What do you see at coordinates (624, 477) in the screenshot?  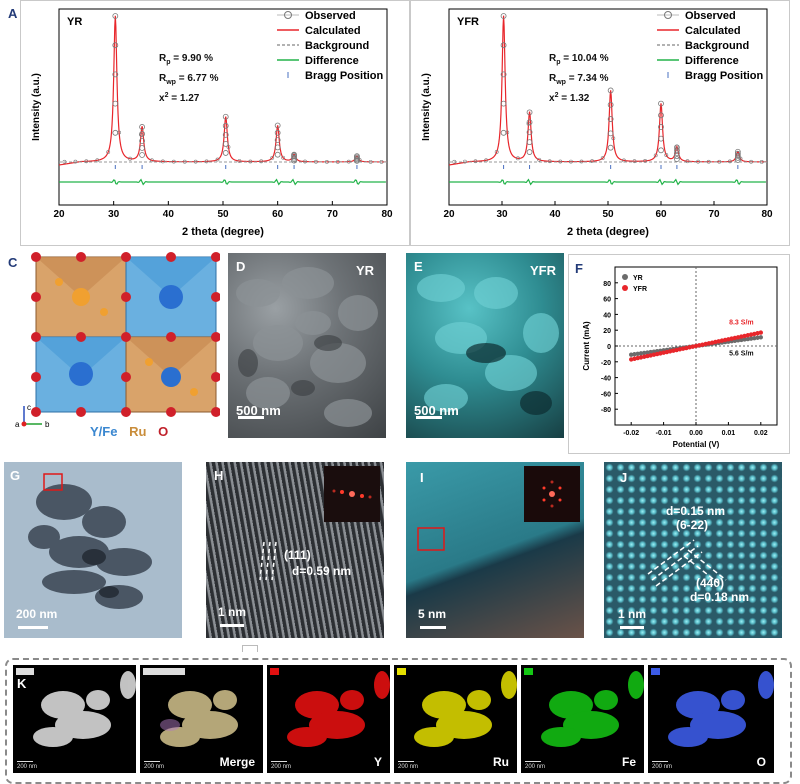 I see `panel-label-j: J` at bounding box center [624, 477].